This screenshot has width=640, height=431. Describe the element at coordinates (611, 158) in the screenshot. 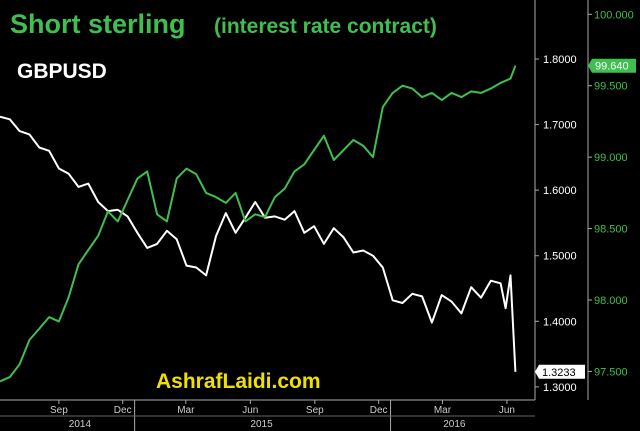

I see `short-sterling-axis-tick-label: 99.000` at that location.